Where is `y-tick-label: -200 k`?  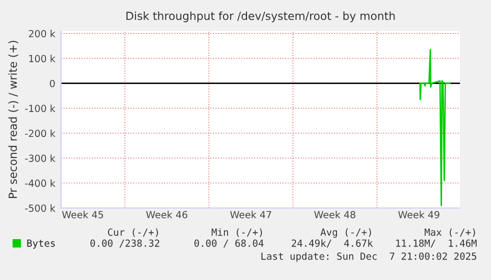 y-tick-label: -200 k is located at coordinates (40, 134).